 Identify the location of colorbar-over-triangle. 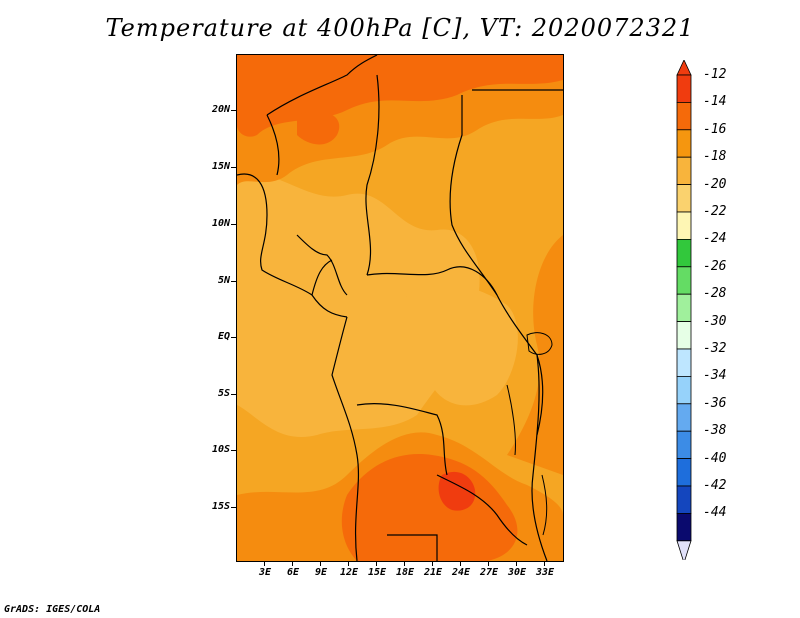
(684, 68).